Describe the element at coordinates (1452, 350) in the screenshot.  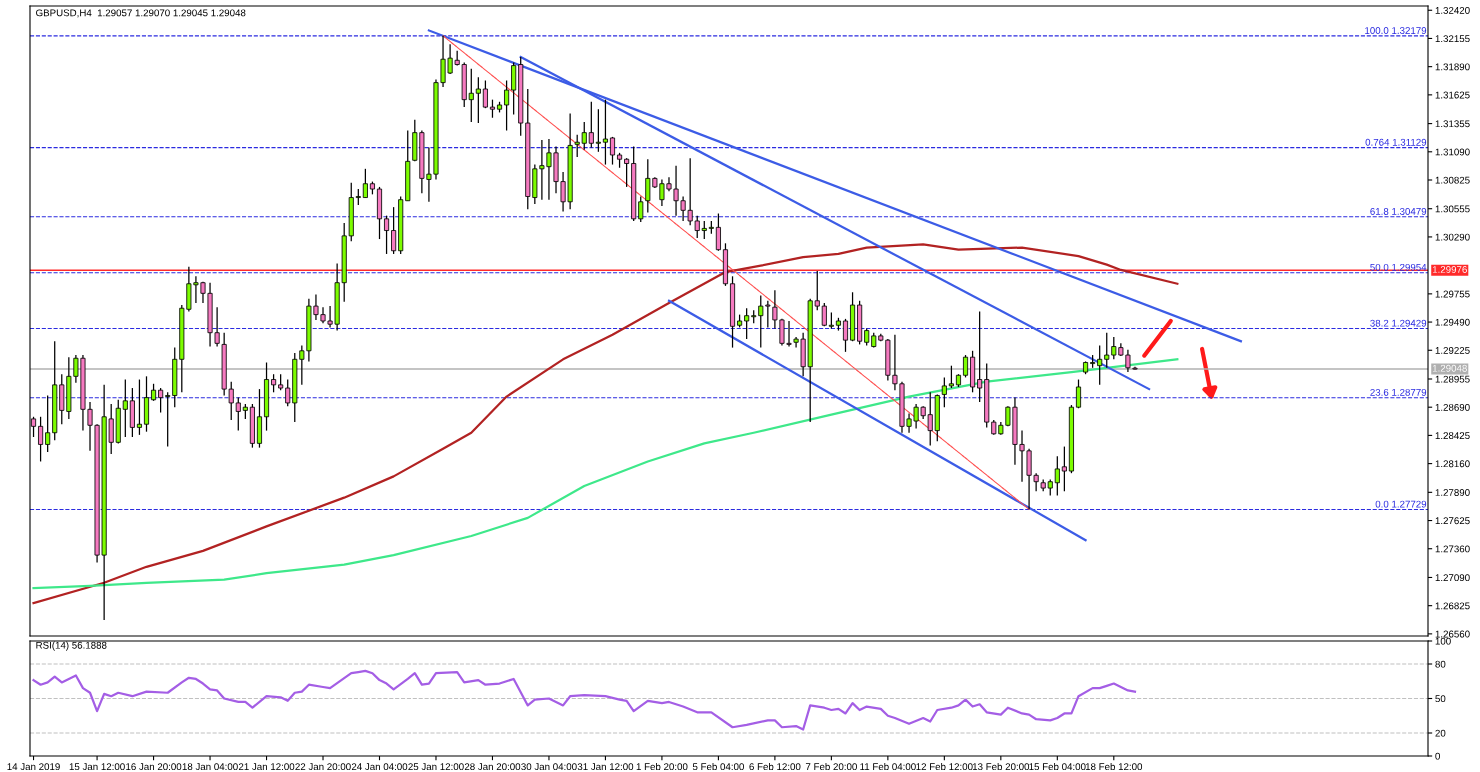
I see `y-tick-label: 1.29225` at that location.